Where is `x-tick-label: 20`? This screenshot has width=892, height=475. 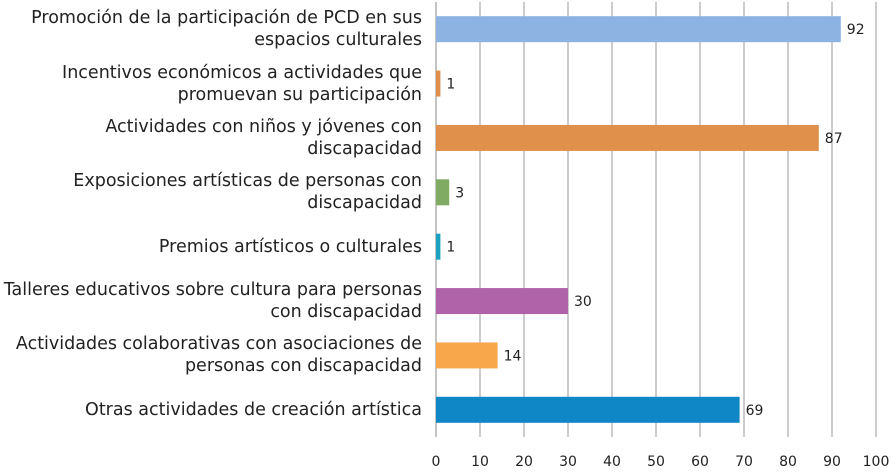
x-tick-label: 20 is located at coordinates (524, 462).